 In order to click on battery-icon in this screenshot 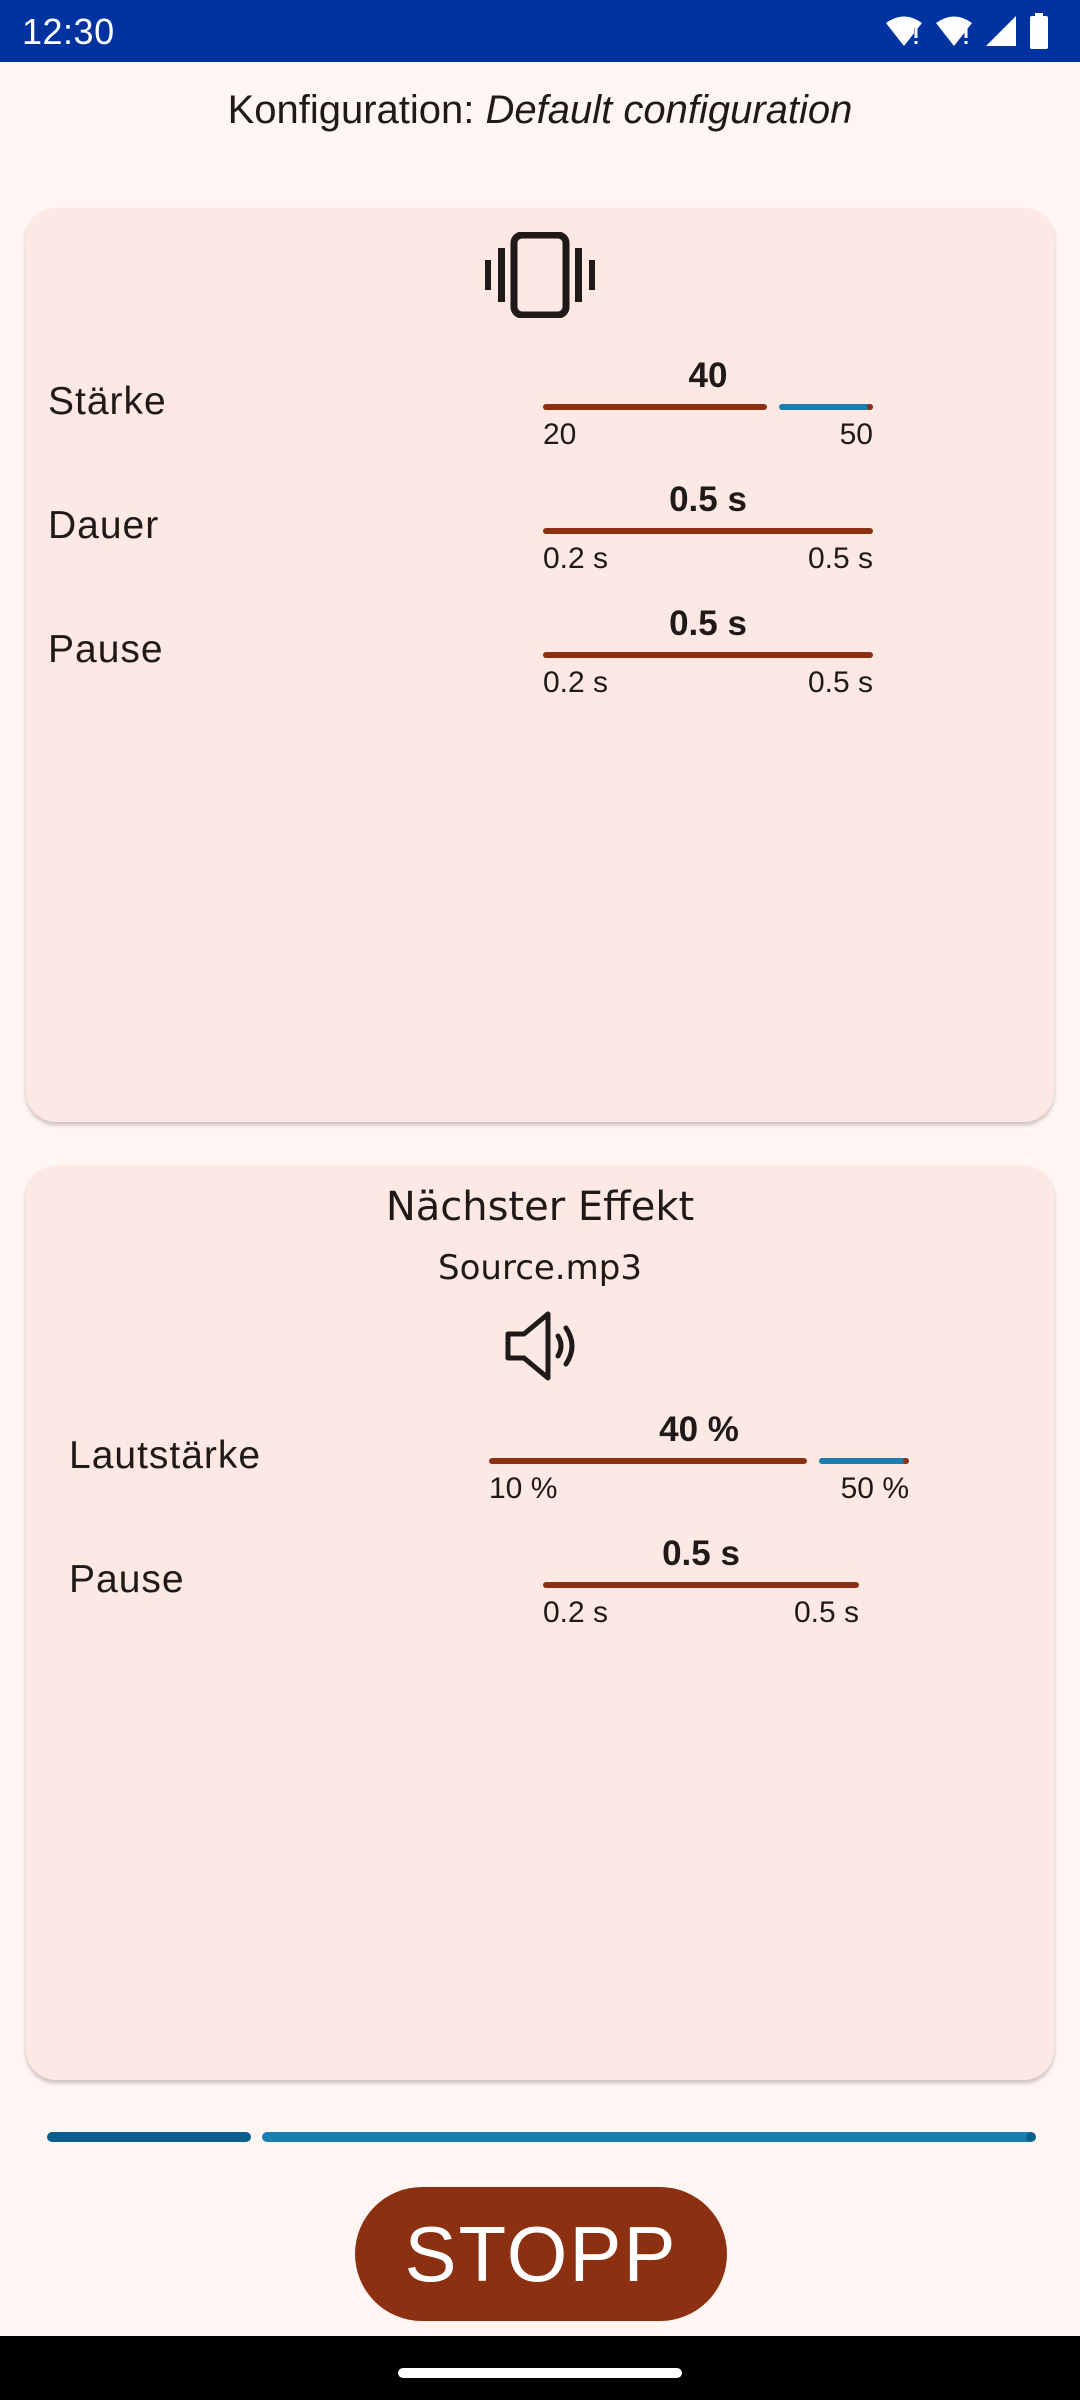, I will do `click(1039, 31)`.